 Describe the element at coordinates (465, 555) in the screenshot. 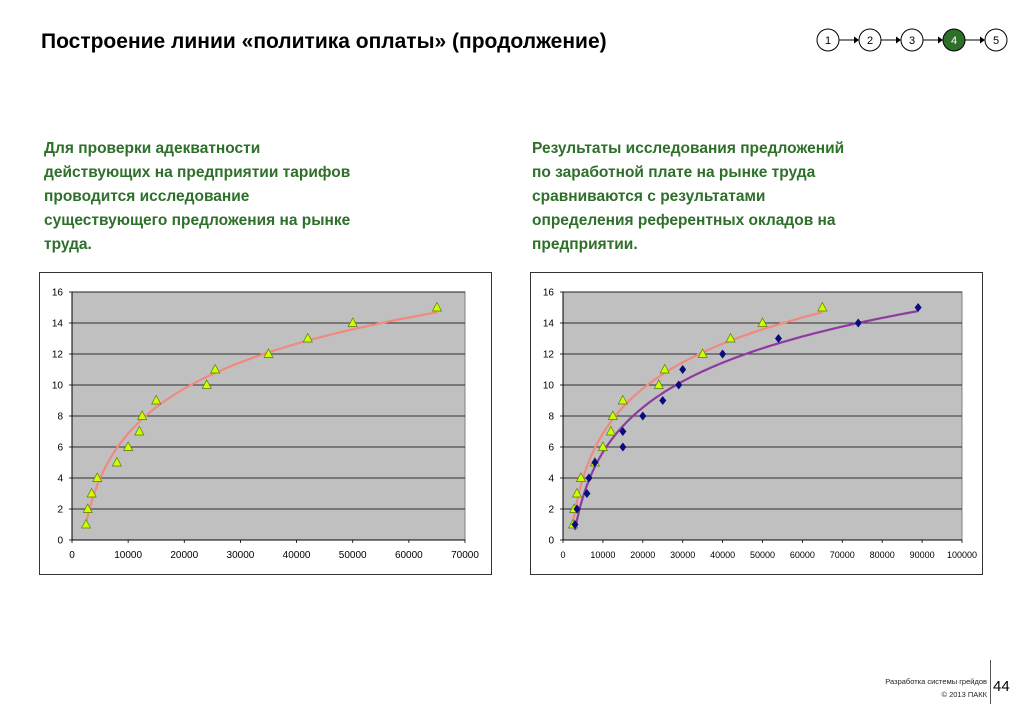

I see `x-tick-label: 70000` at that location.